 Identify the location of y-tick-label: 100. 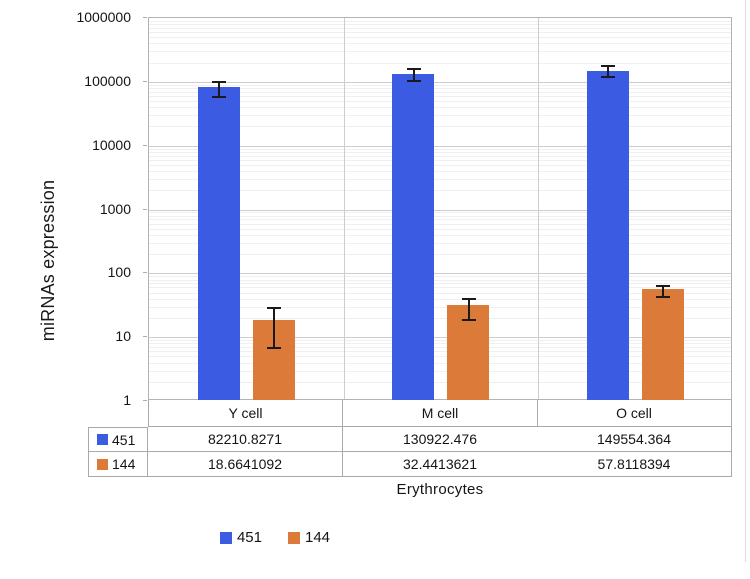
(119, 272).